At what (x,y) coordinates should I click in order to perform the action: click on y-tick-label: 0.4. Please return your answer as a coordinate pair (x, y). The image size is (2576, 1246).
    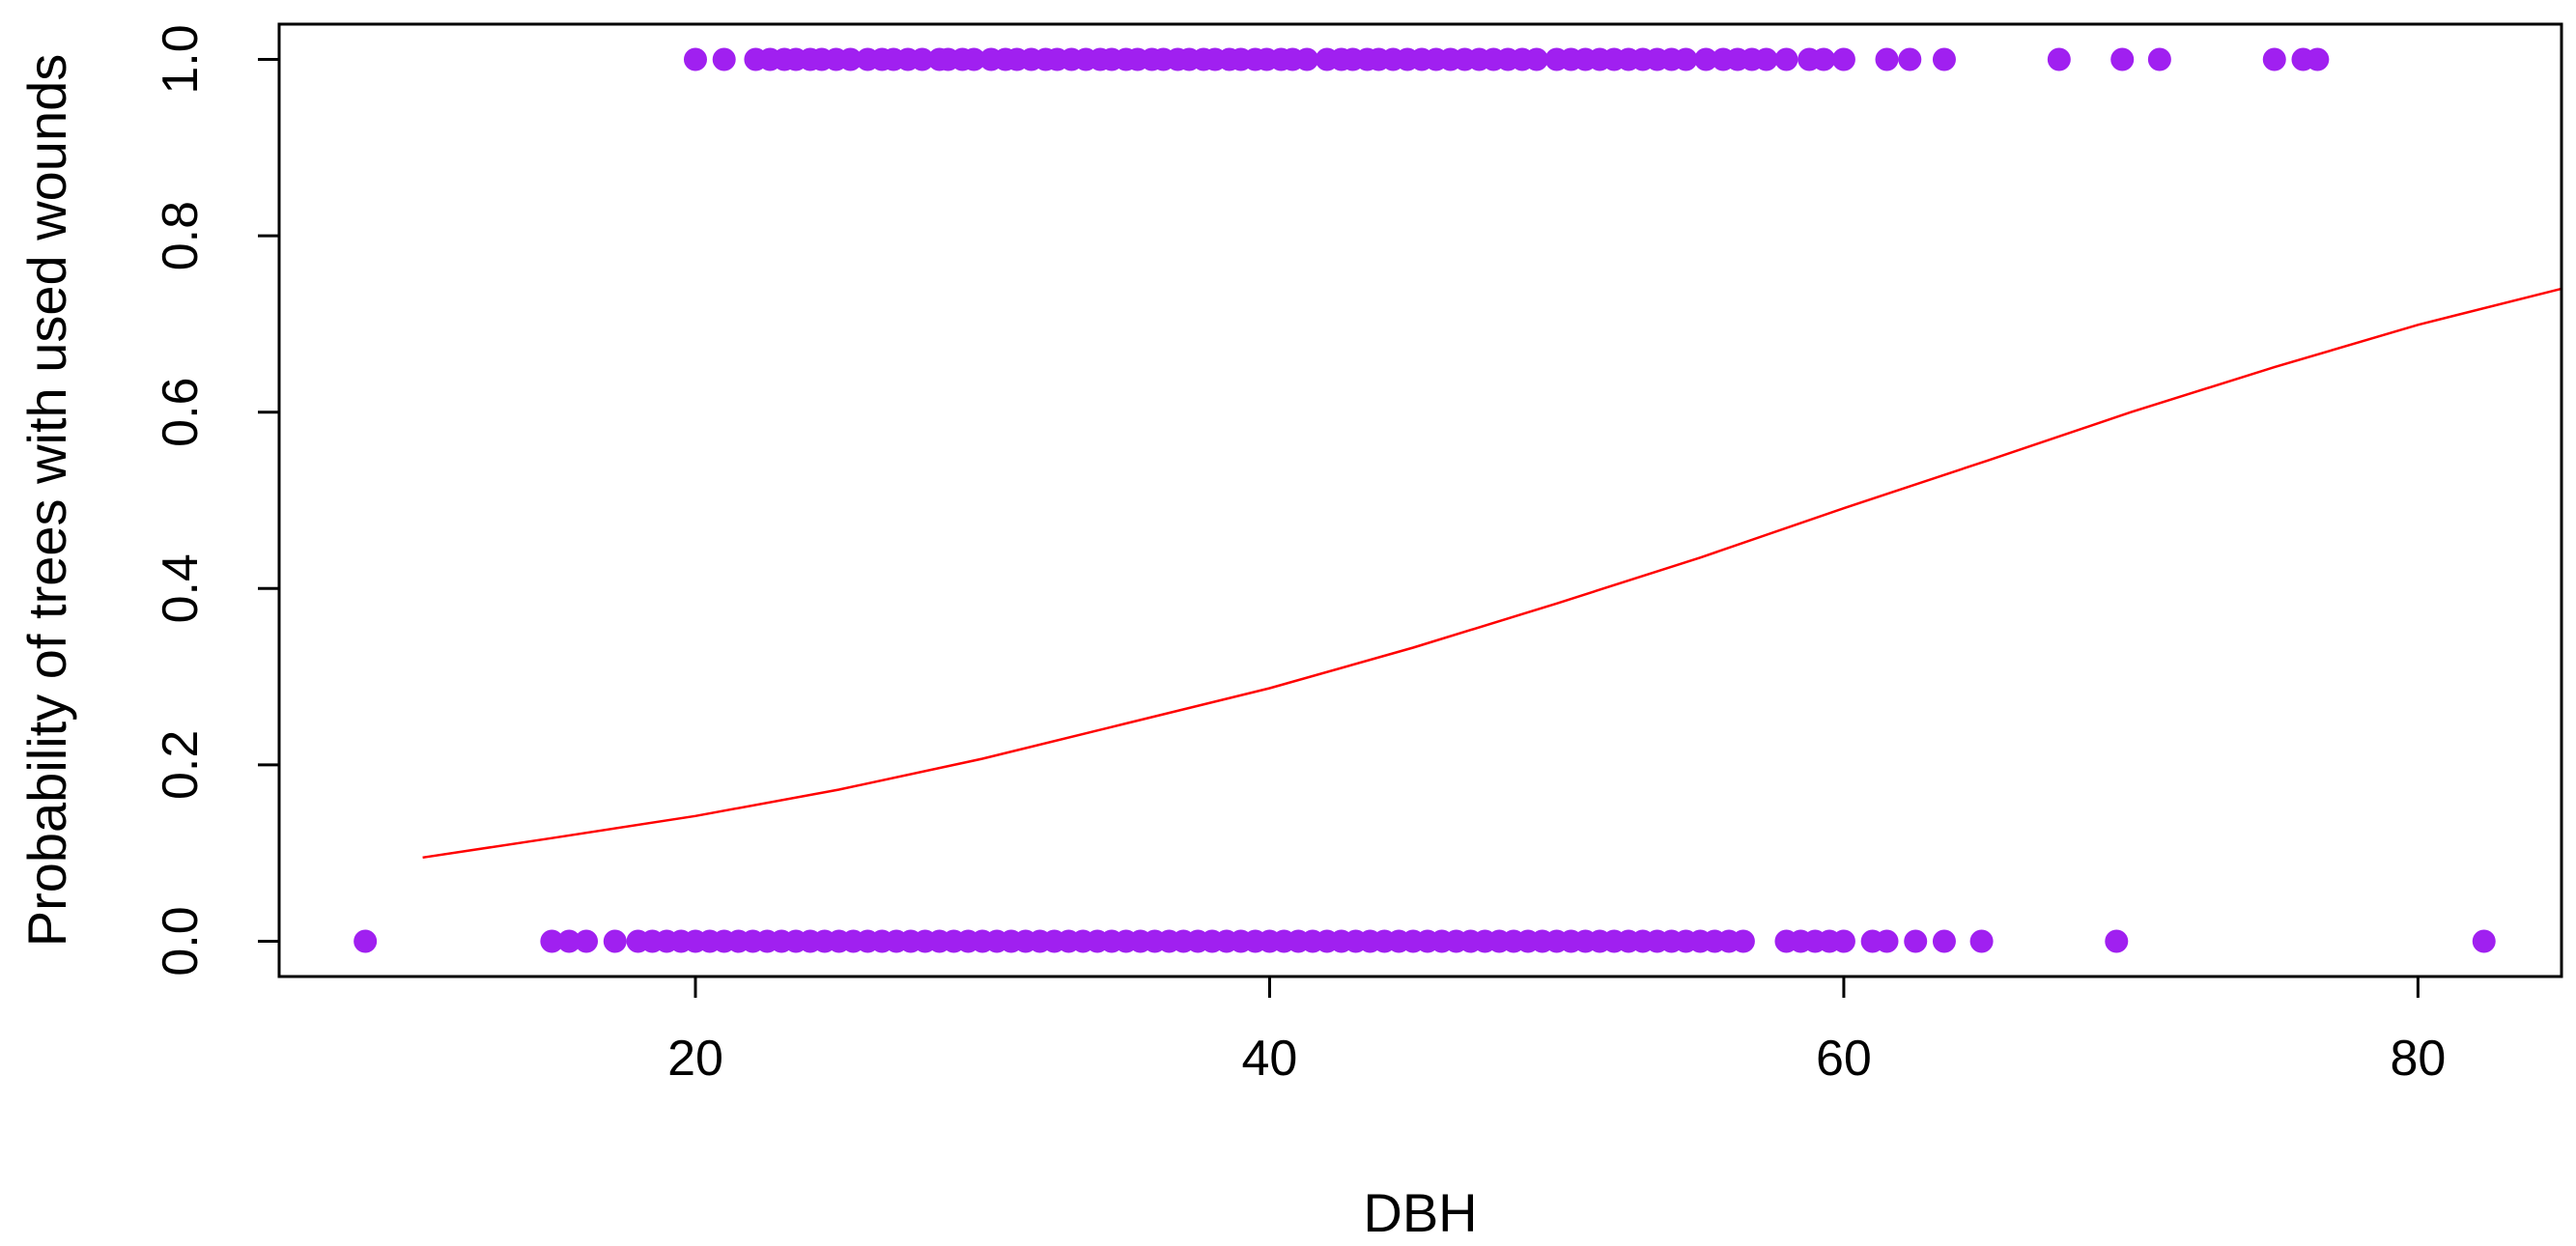
    Looking at the image, I should click on (181, 588).